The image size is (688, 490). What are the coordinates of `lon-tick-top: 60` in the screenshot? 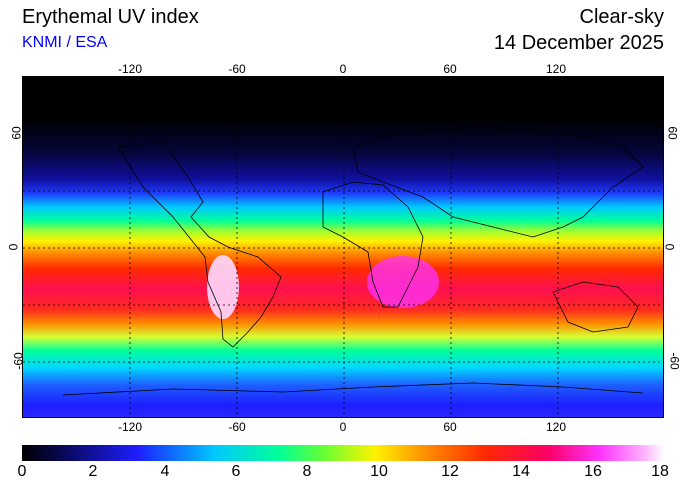 It's located at (450, 69).